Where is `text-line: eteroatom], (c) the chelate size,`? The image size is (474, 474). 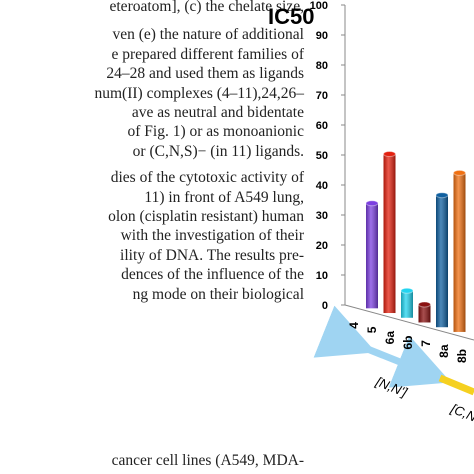 text-line: eteroatom], (c) the chelate size, is located at coordinates (207, 7).